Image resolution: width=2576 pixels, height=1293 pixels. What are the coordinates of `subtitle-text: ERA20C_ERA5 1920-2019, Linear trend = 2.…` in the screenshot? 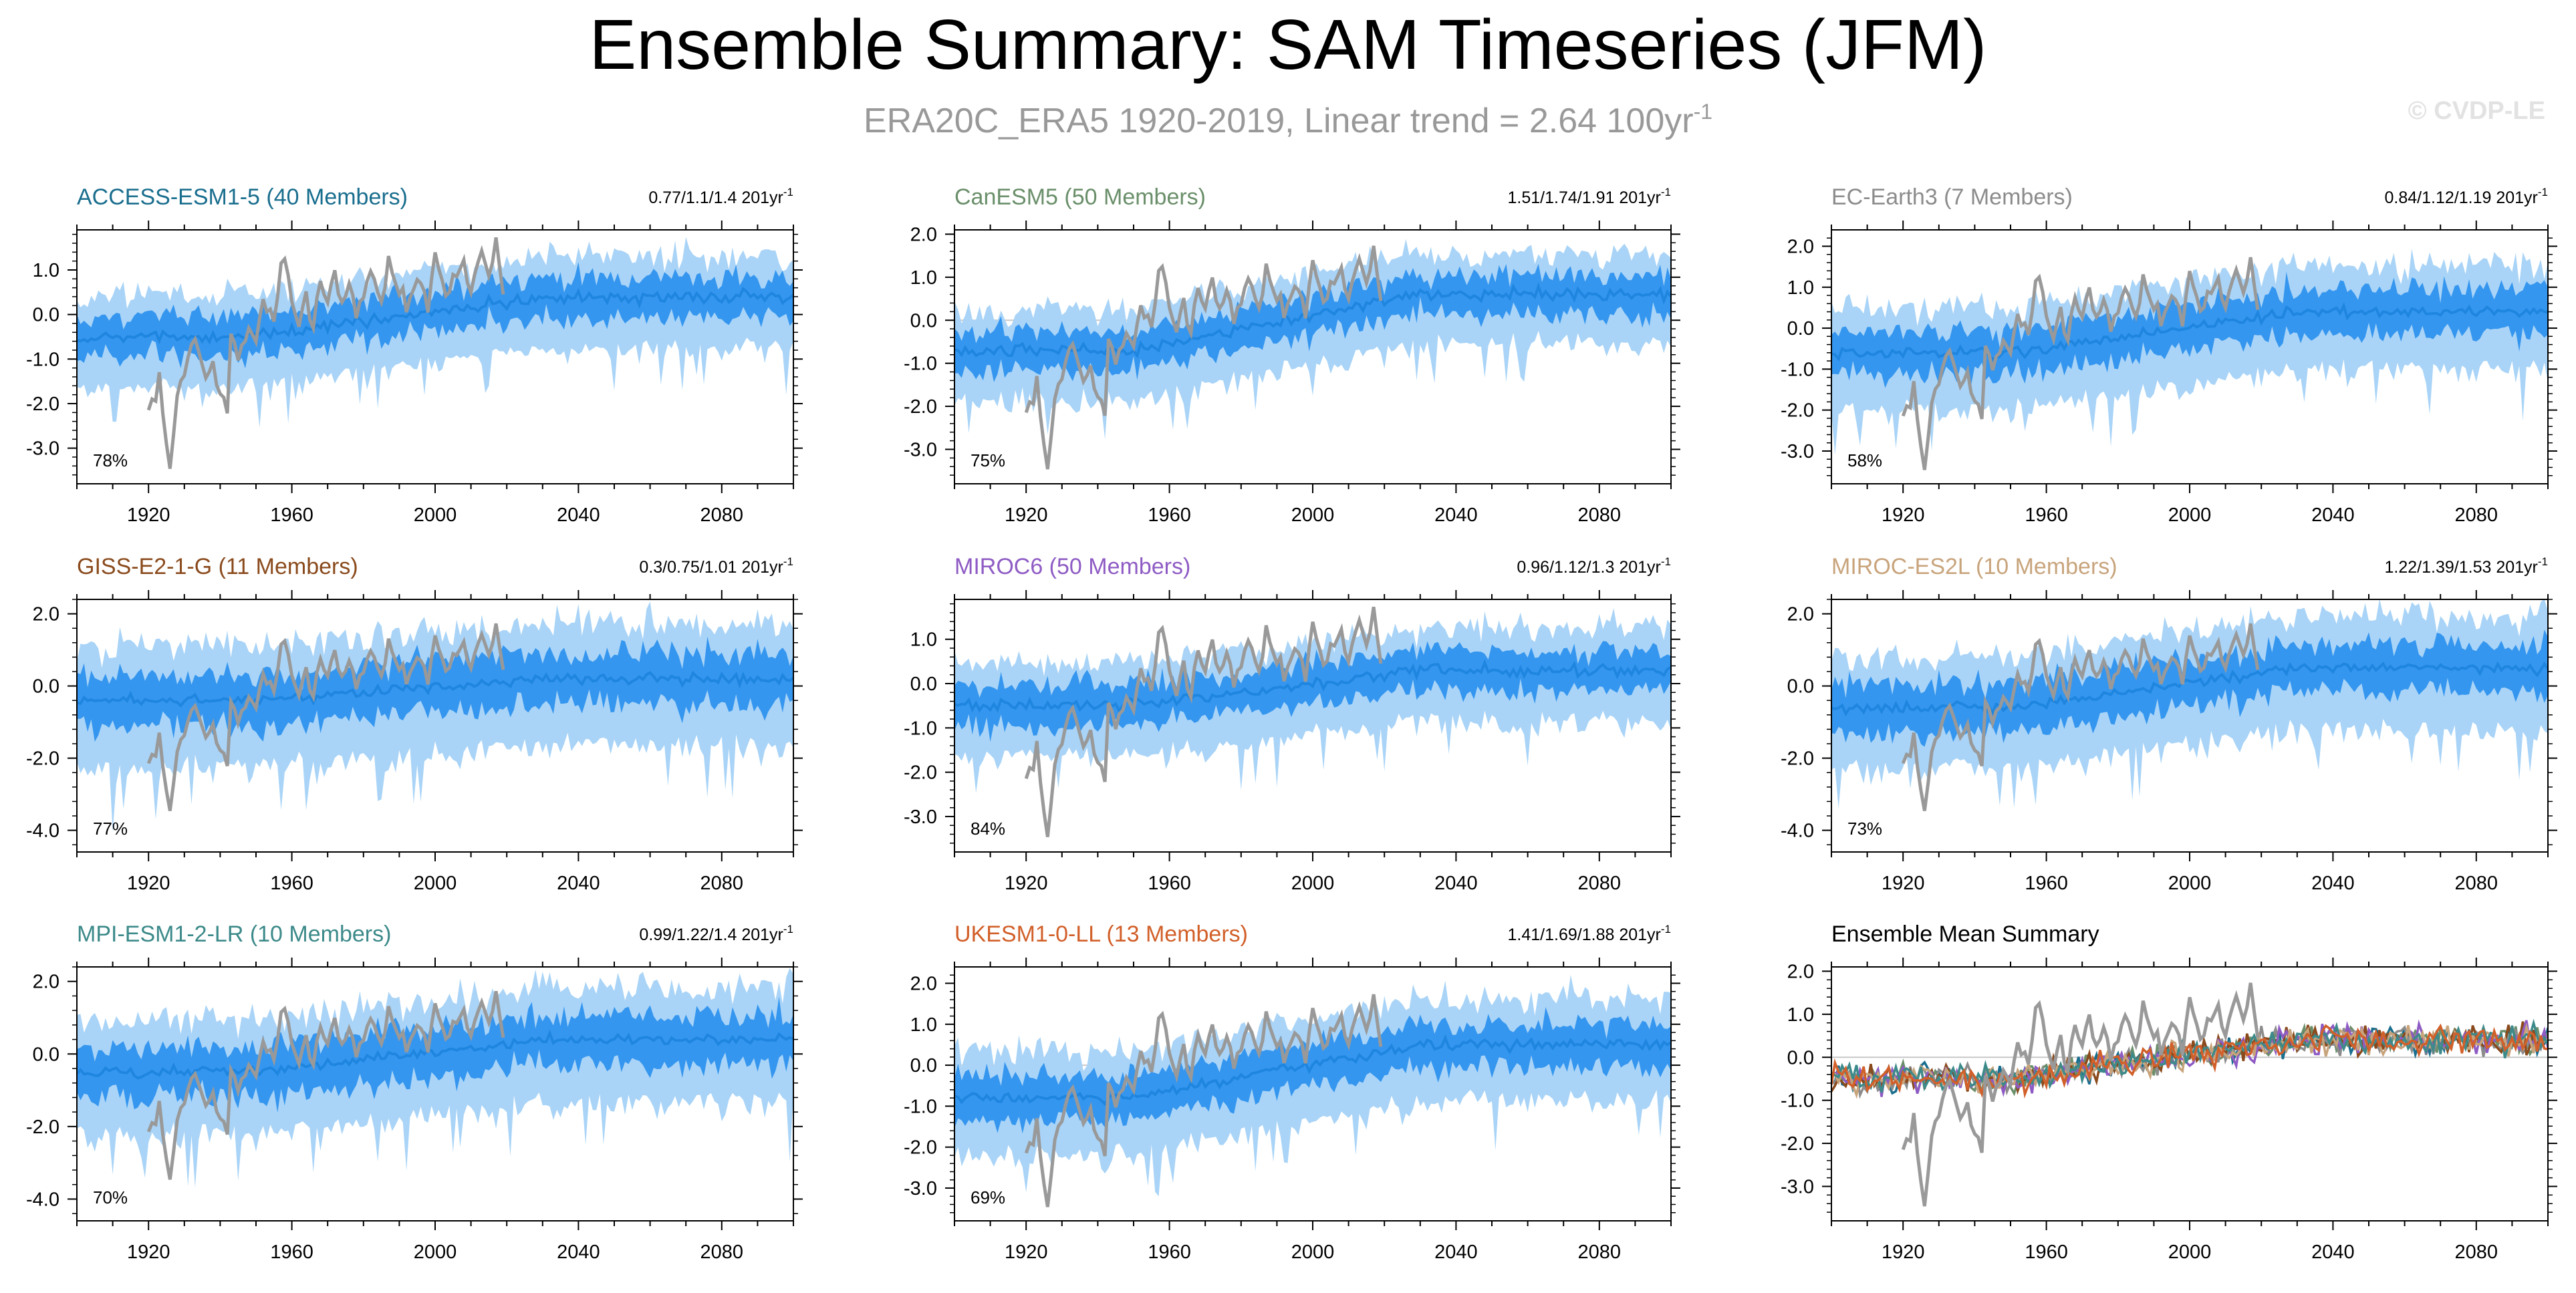 It's located at (1279, 121).